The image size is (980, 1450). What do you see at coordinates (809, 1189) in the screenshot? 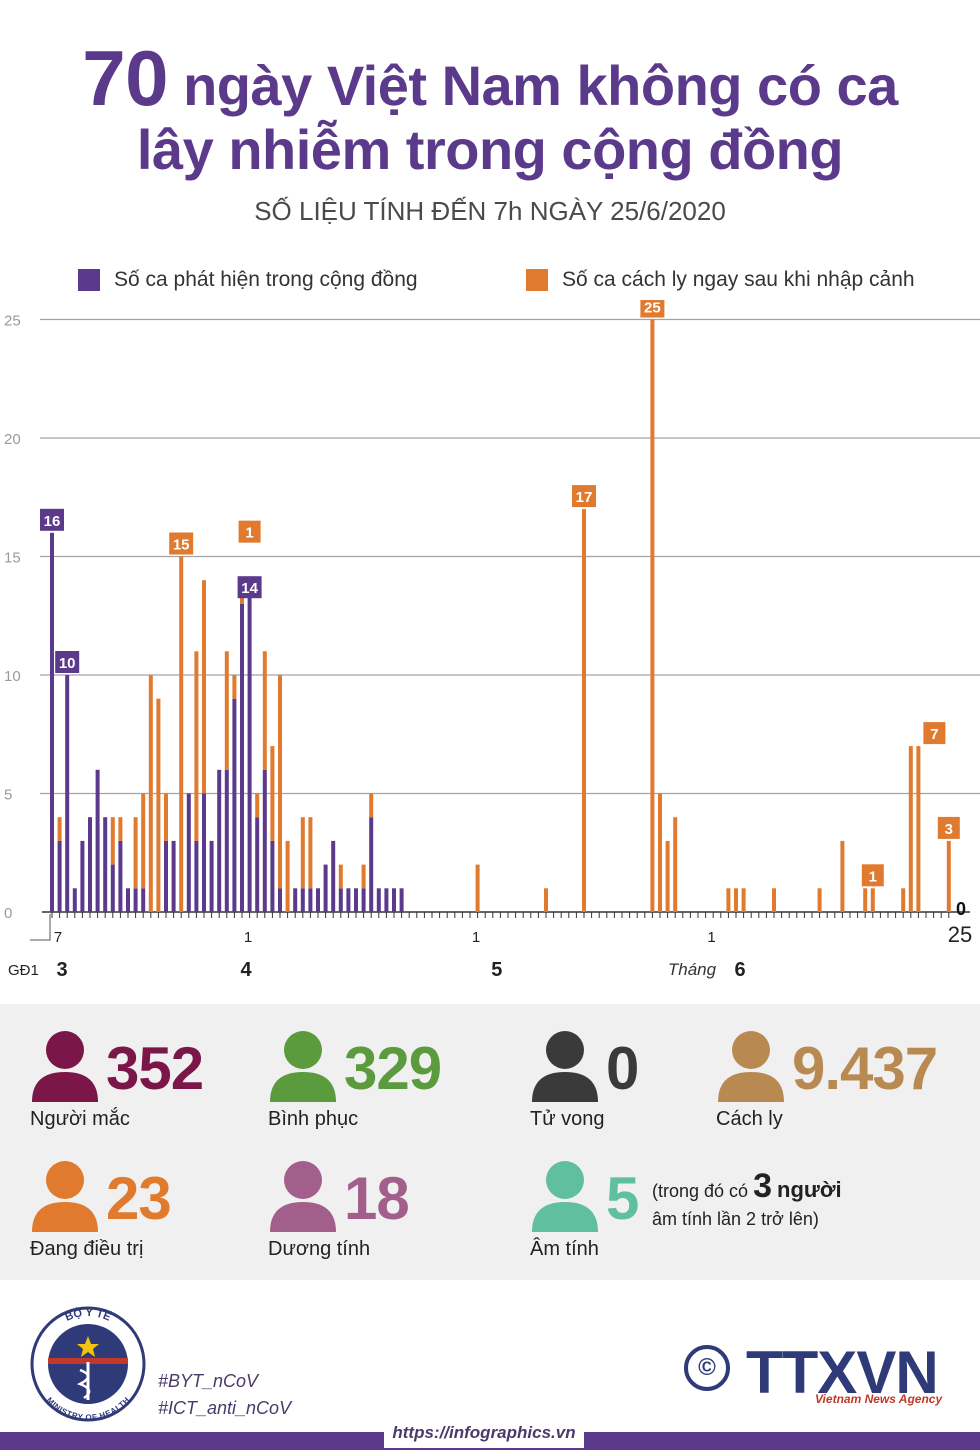
I see `note-part2: người` at bounding box center [809, 1189].